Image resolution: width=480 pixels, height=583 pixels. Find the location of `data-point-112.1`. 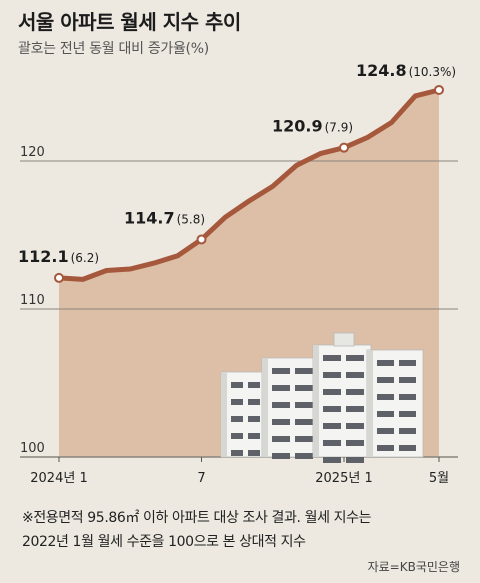

data-point-112.1 is located at coordinates (59, 277).